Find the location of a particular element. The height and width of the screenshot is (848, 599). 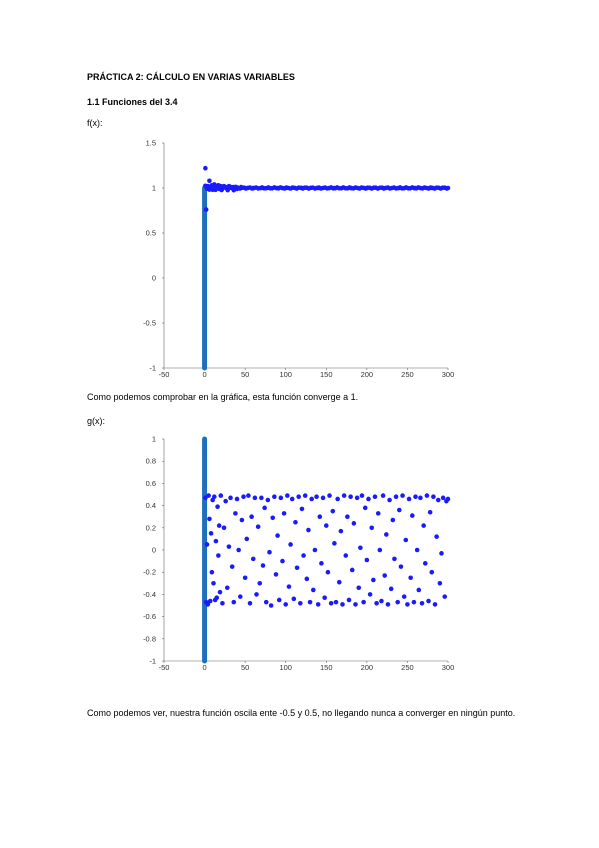

x-tick-label: 200 is located at coordinates (367, 374).